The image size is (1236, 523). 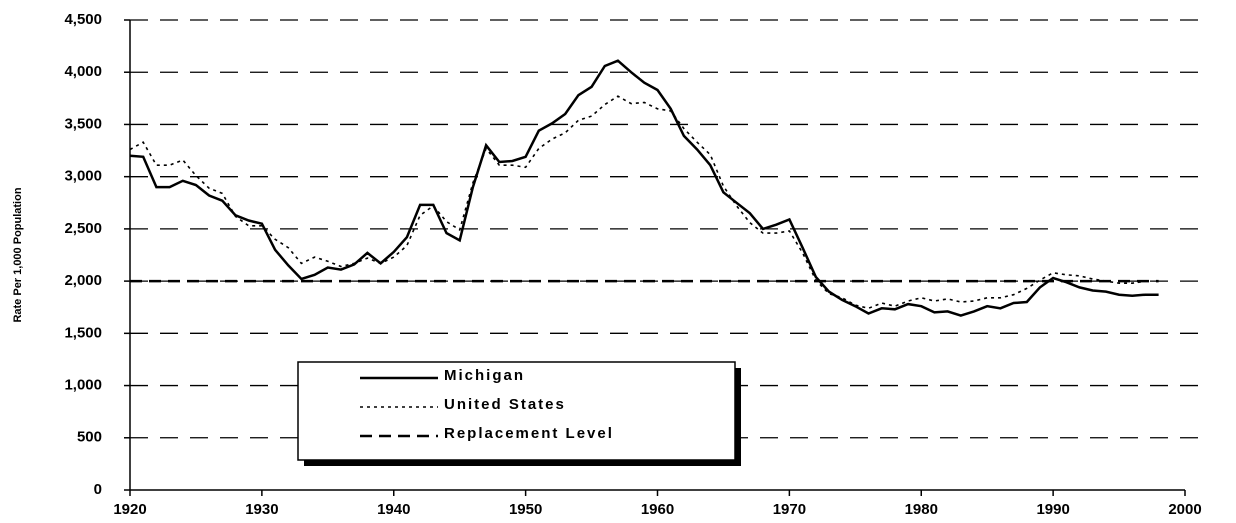 What do you see at coordinates (529, 433) in the screenshot?
I see `legend-label: Replacement Level` at bounding box center [529, 433].